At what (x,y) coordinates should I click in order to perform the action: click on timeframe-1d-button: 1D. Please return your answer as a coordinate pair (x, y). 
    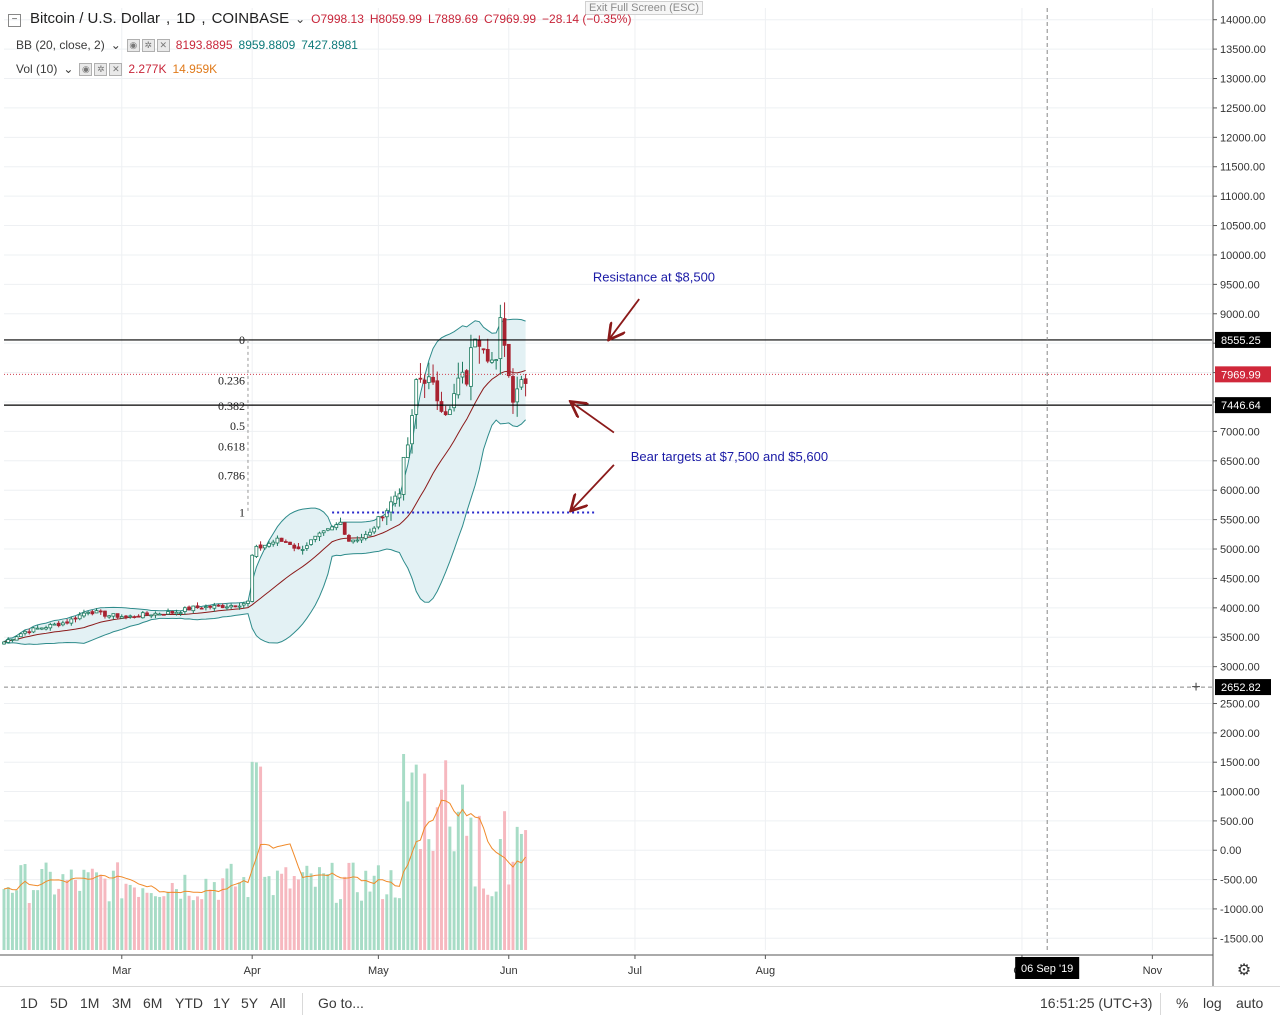
    Looking at the image, I should click on (29, 1003).